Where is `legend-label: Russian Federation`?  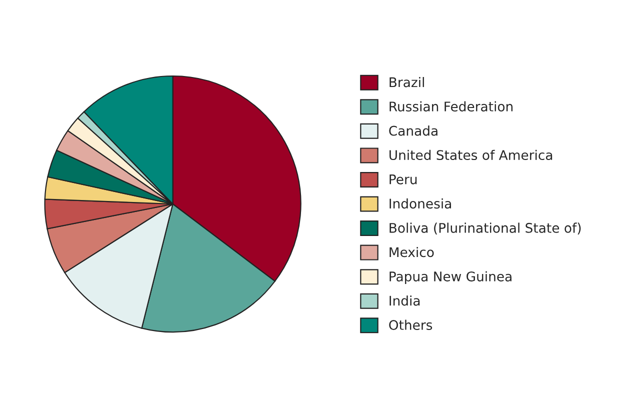 legend-label: Russian Federation is located at coordinates (451, 106).